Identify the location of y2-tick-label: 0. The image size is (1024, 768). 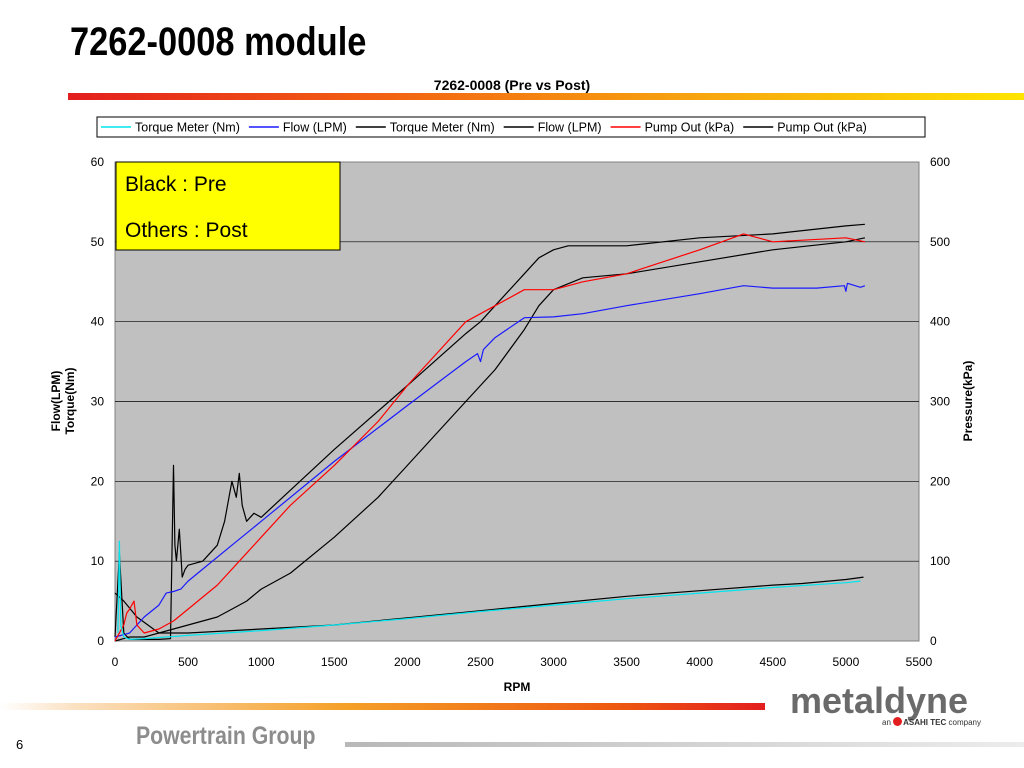
(933, 641).